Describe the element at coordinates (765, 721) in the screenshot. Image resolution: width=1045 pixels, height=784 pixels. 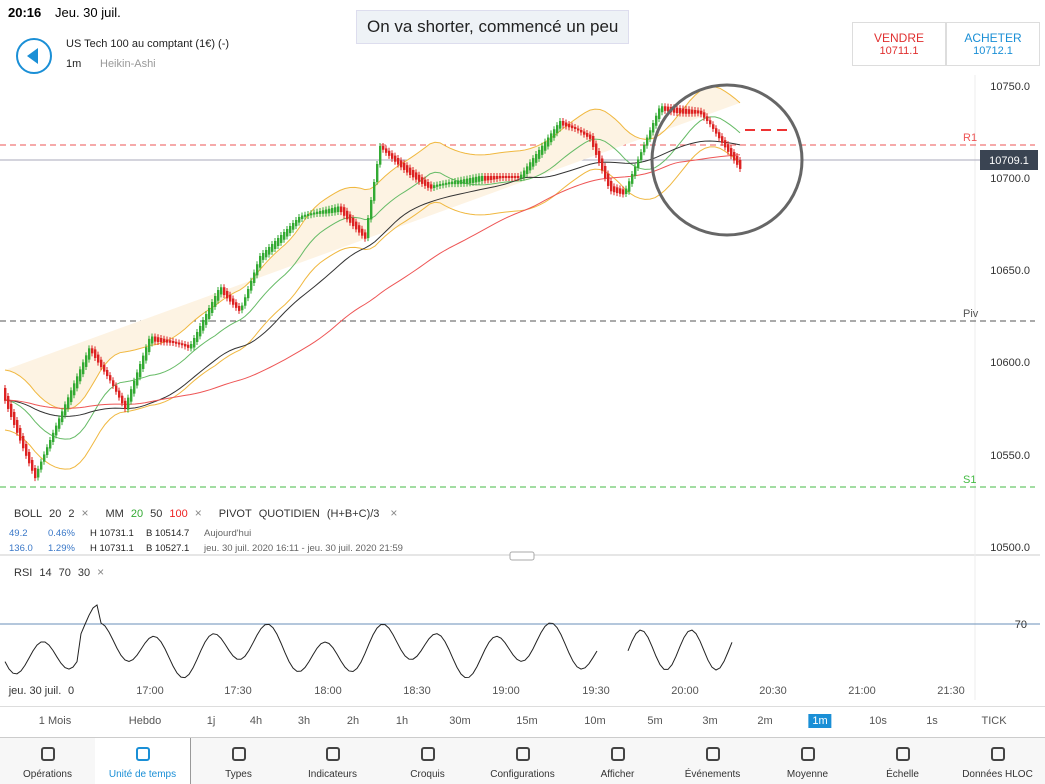
I see `timeframe: 2m` at that location.